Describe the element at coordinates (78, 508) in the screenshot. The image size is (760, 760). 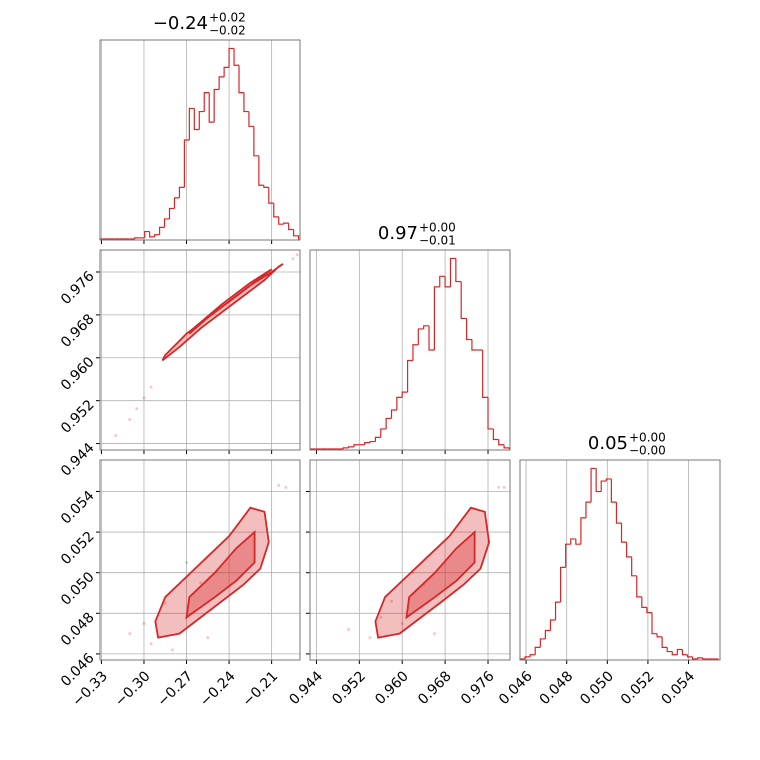
I see `y-tick-label: 0.054` at that location.